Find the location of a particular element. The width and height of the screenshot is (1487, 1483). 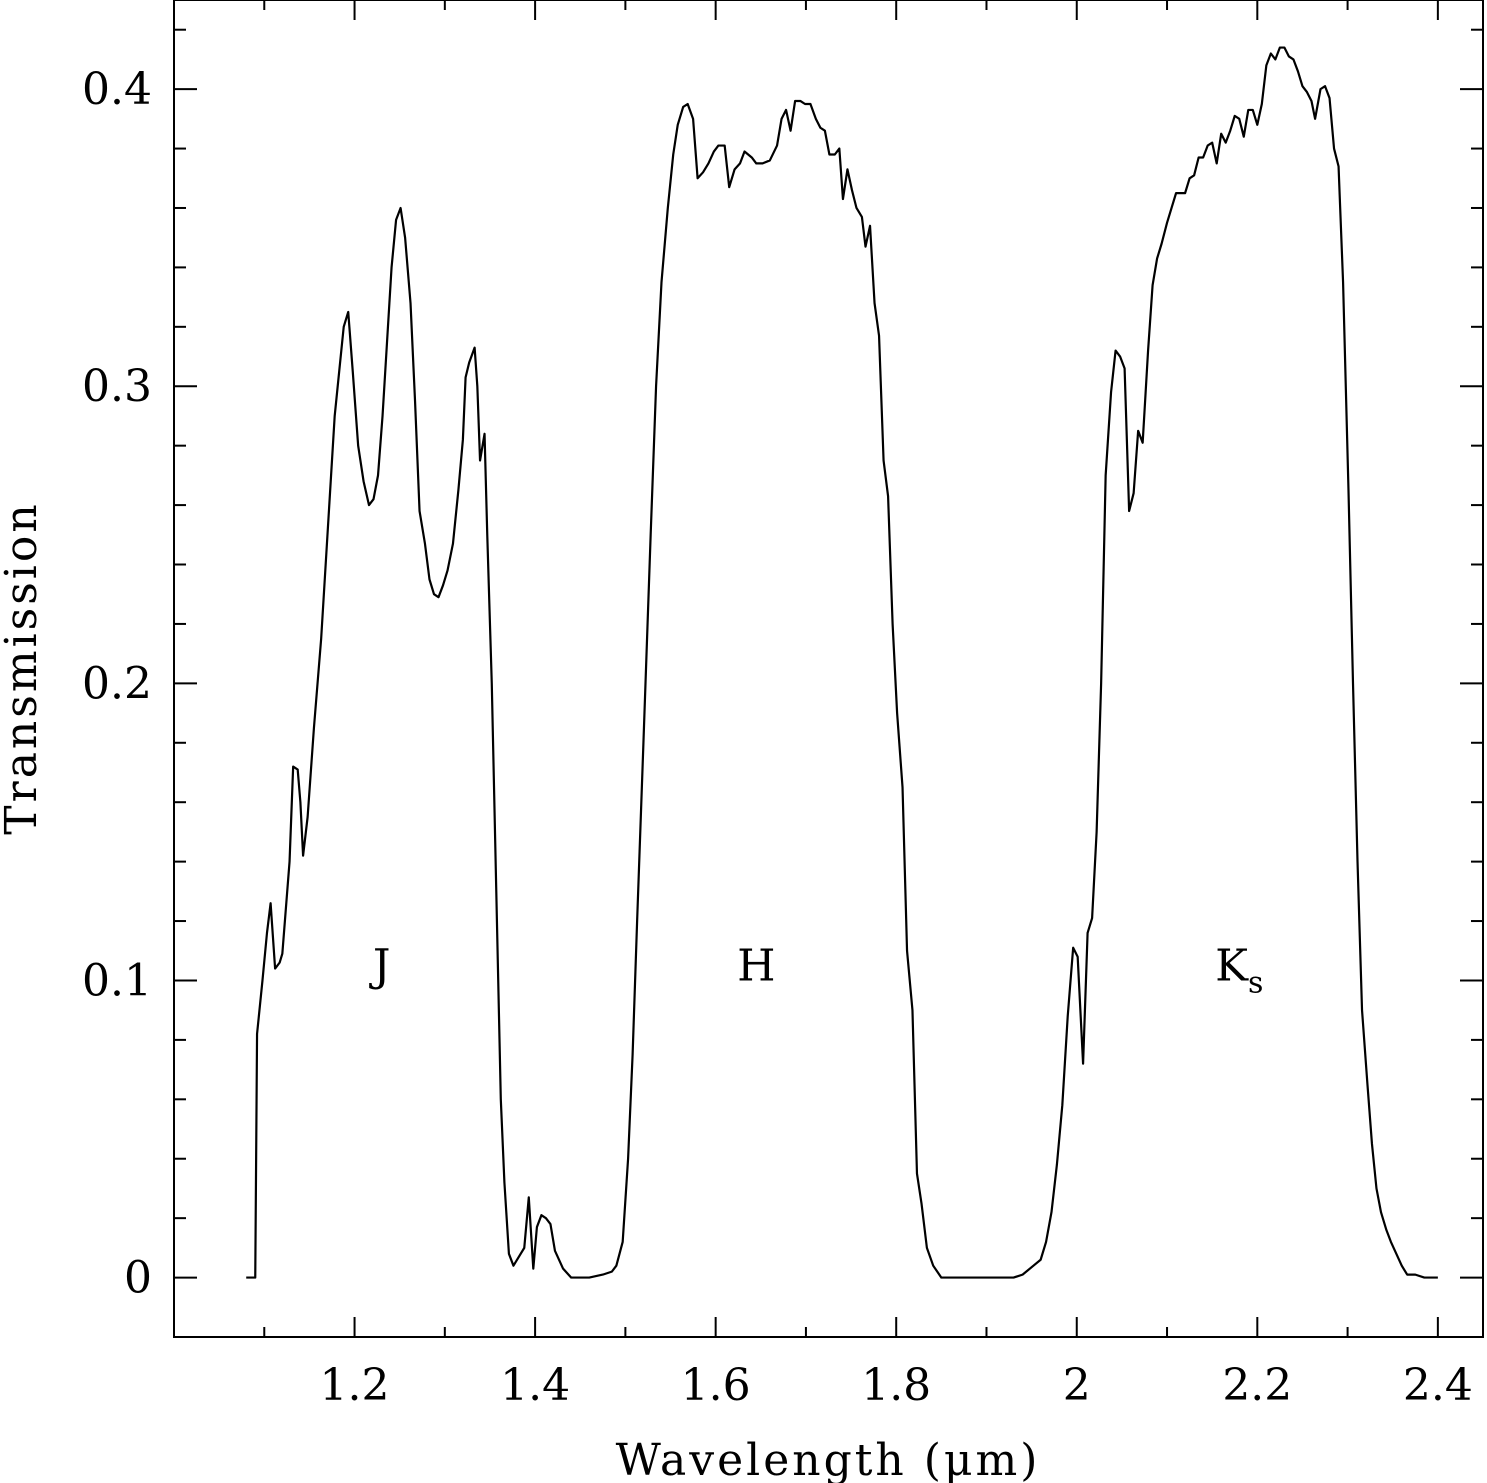

y-axis-label: Transmission is located at coordinates (23, 667).